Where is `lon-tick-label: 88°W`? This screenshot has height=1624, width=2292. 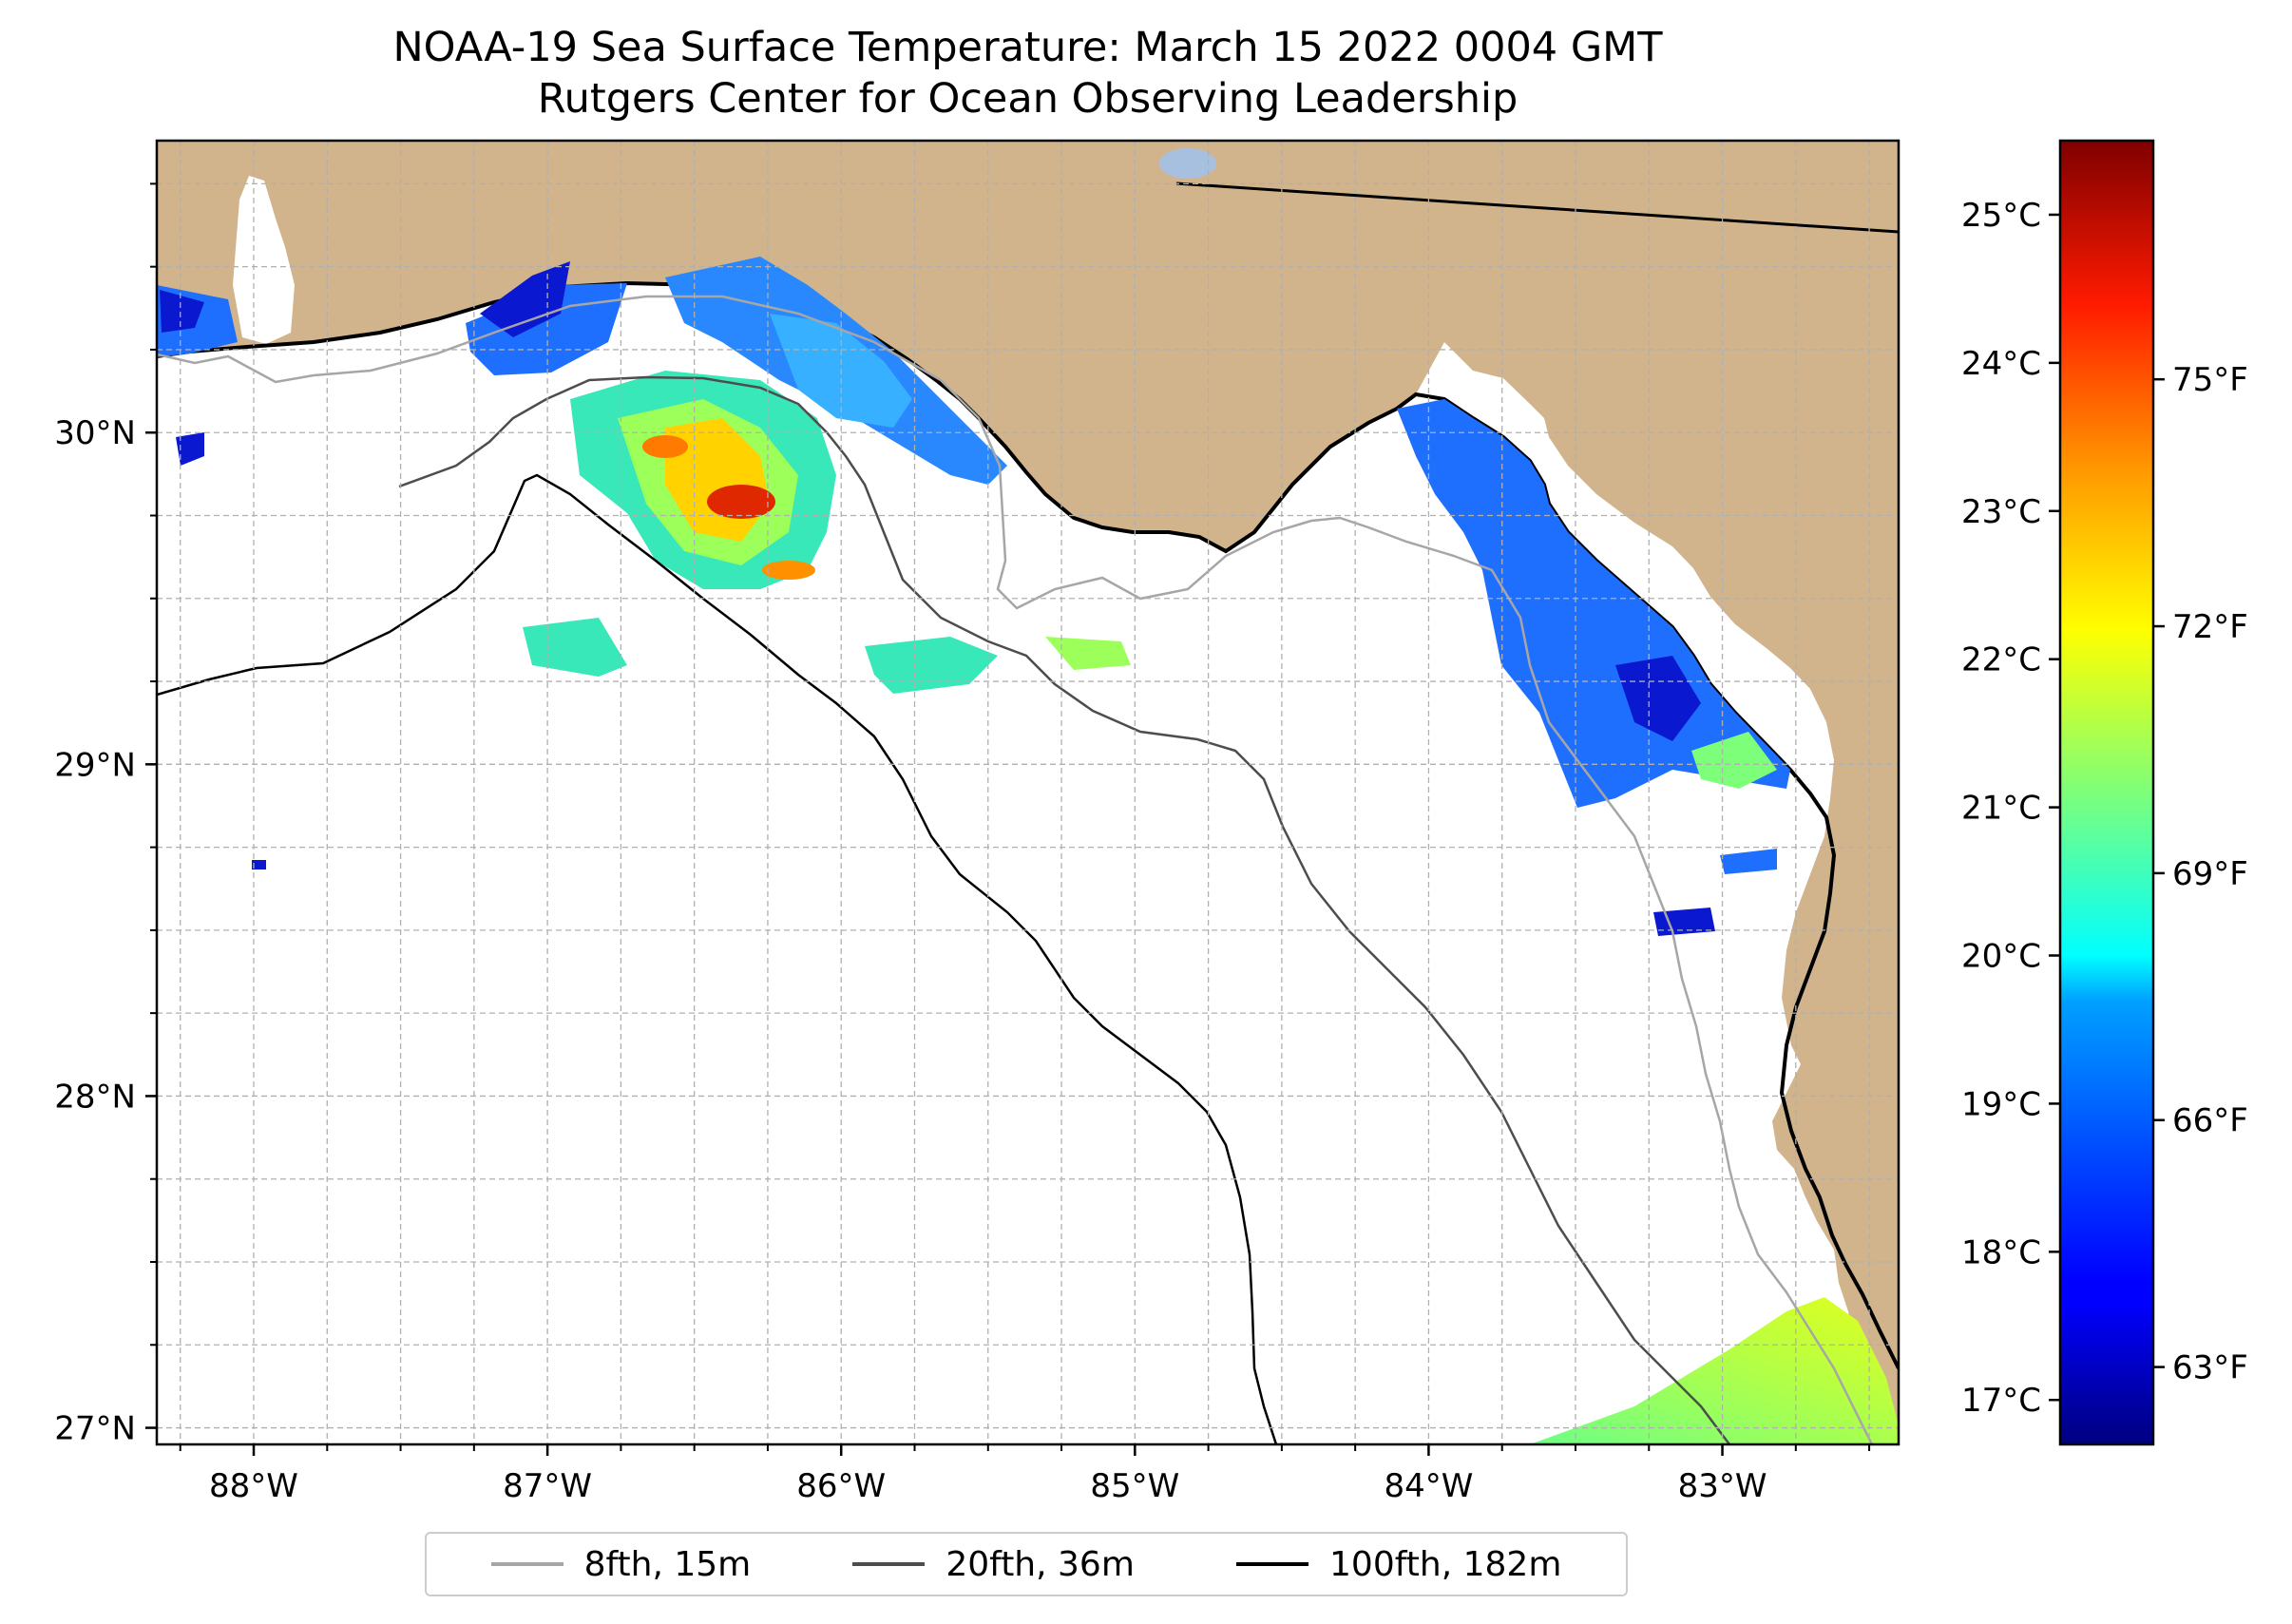 lon-tick-label: 88°W is located at coordinates (253, 1486).